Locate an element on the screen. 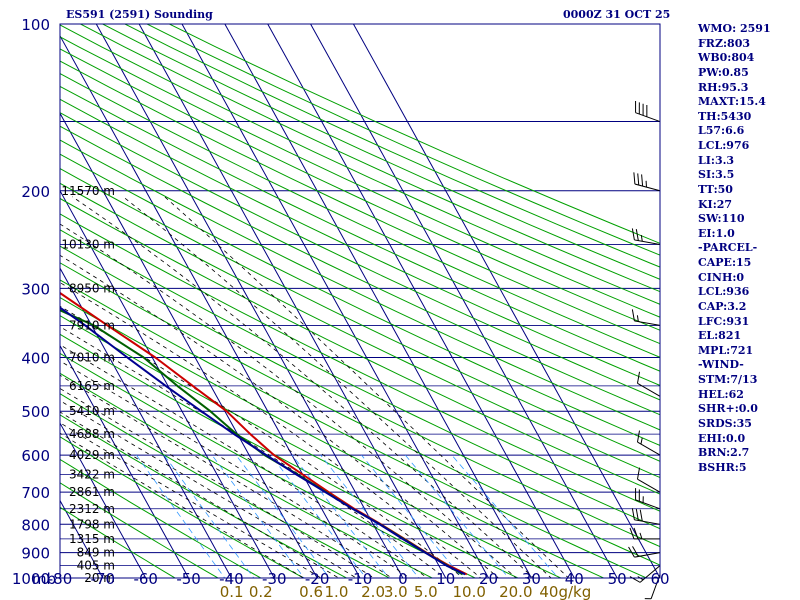 The image size is (800, 600). pressure-tick-label: 200 is located at coordinates (35, 192).